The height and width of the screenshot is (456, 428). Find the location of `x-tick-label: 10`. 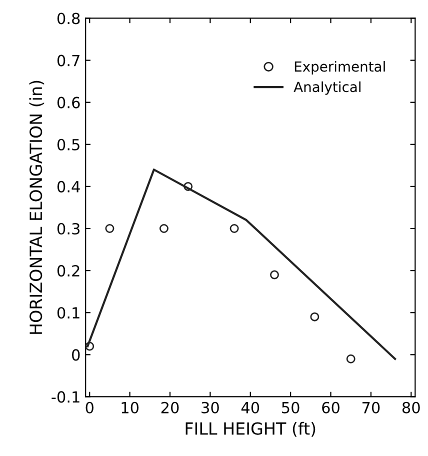

x-tick-label: 10 is located at coordinates (130, 408).